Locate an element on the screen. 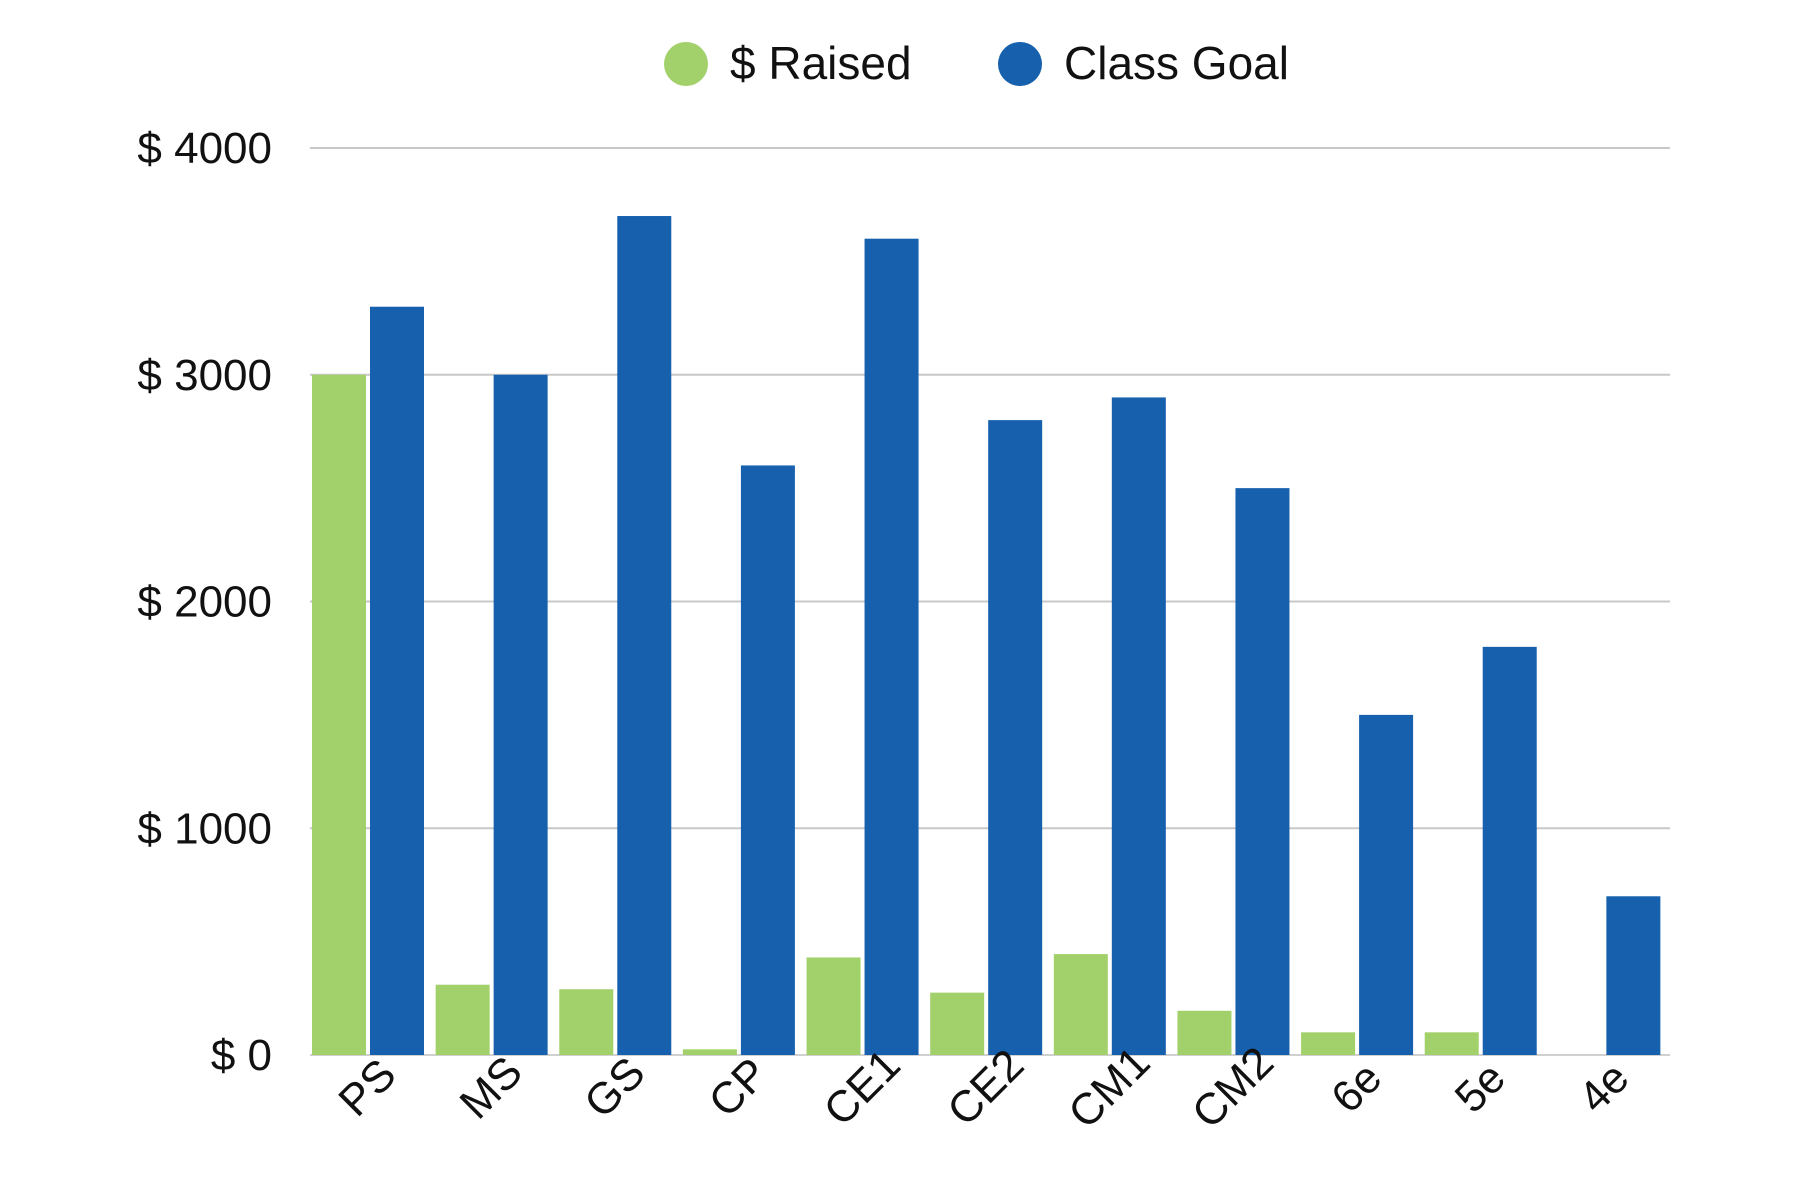 The width and height of the screenshot is (1800, 1200). legend-label: Class Goal is located at coordinates (1176, 63).